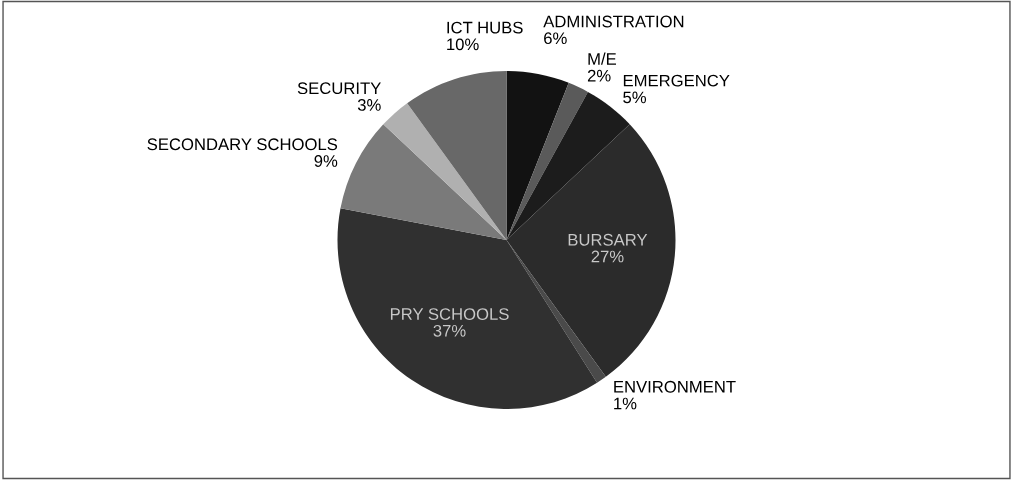 The width and height of the screenshot is (1013, 480). Describe the element at coordinates (608, 239) in the screenshot. I see `slice-label: BURSARY` at that location.